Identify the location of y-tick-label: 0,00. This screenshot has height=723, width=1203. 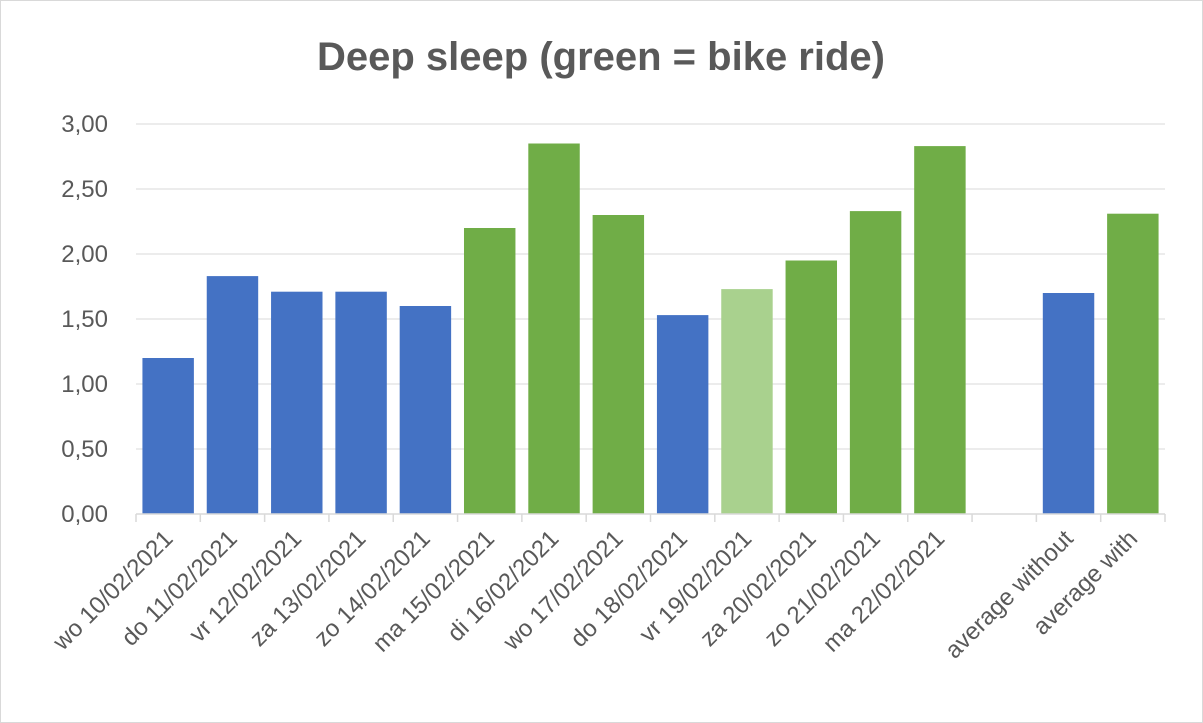
(84, 514).